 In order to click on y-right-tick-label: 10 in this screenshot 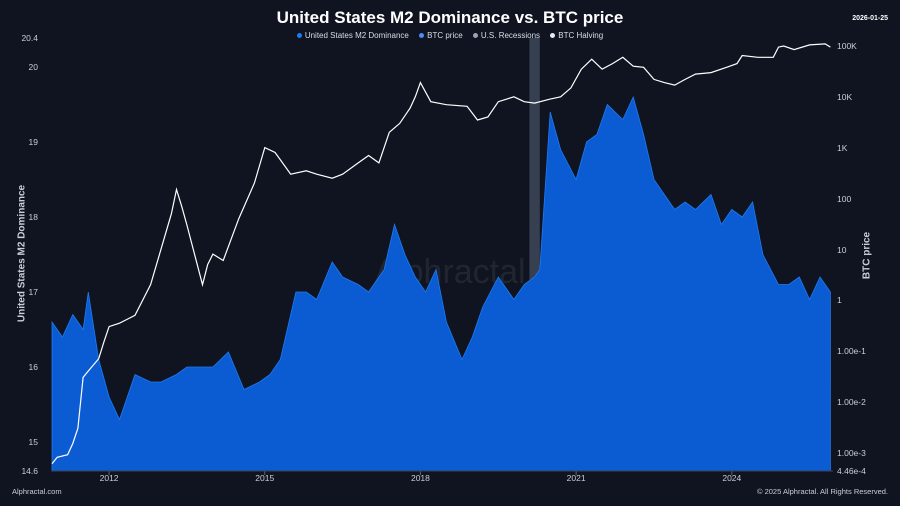, I will do `click(842, 250)`.